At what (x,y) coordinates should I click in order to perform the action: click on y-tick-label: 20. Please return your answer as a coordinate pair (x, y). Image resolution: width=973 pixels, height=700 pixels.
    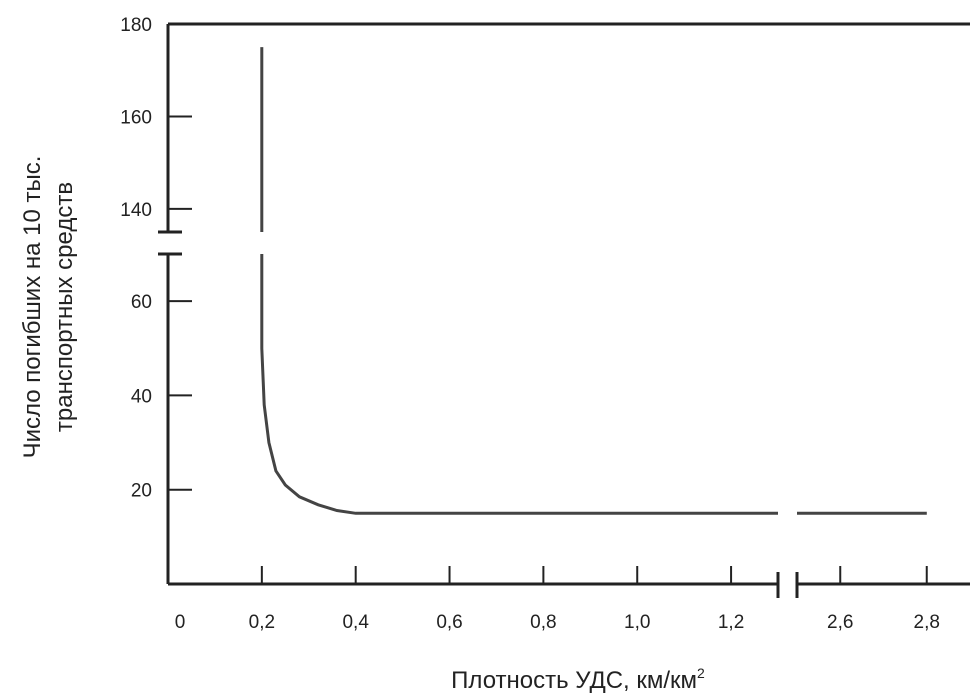
    Looking at the image, I should click on (141, 491).